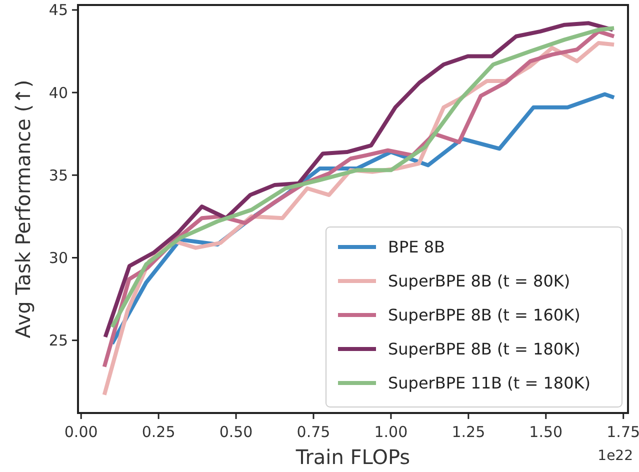  What do you see at coordinates (352, 457) in the screenshot?
I see `x-axis-title: Train FLOPs` at bounding box center [352, 457].